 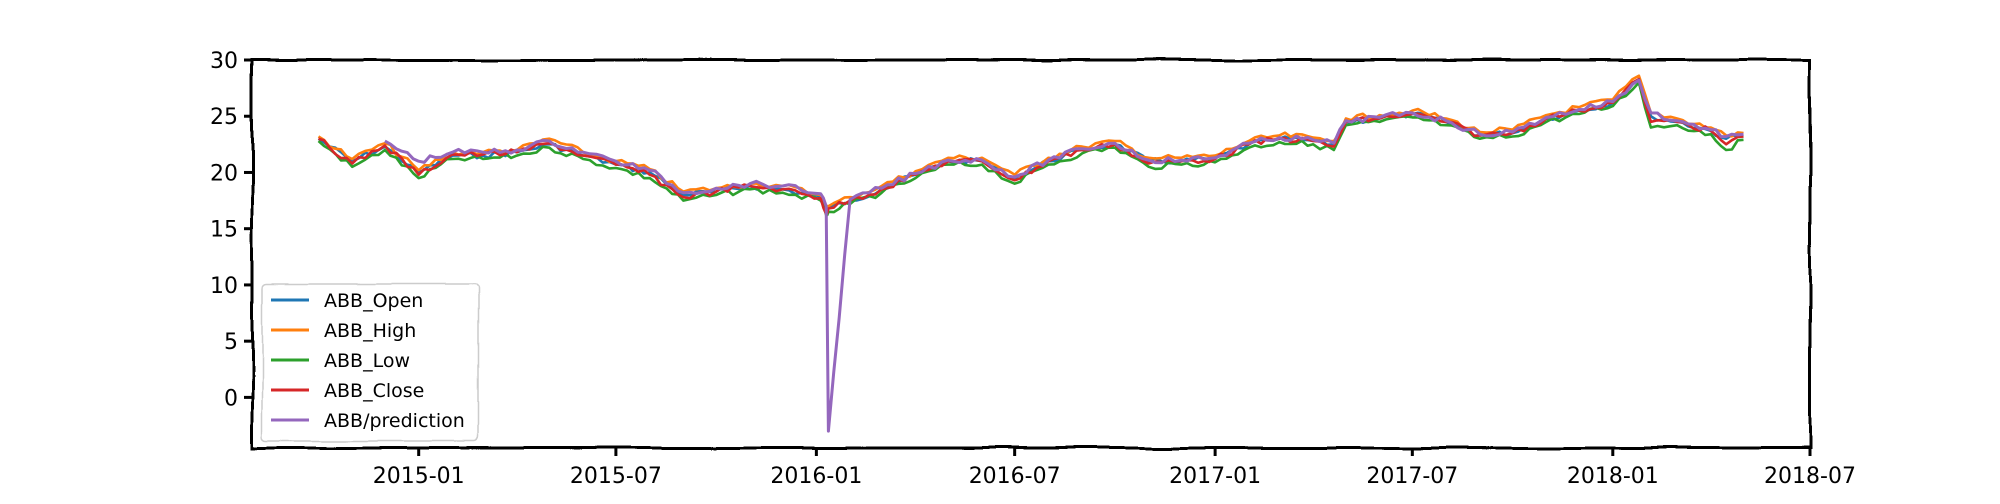 I want to click on legend-label: ABB_Close, so click(x=374, y=391).